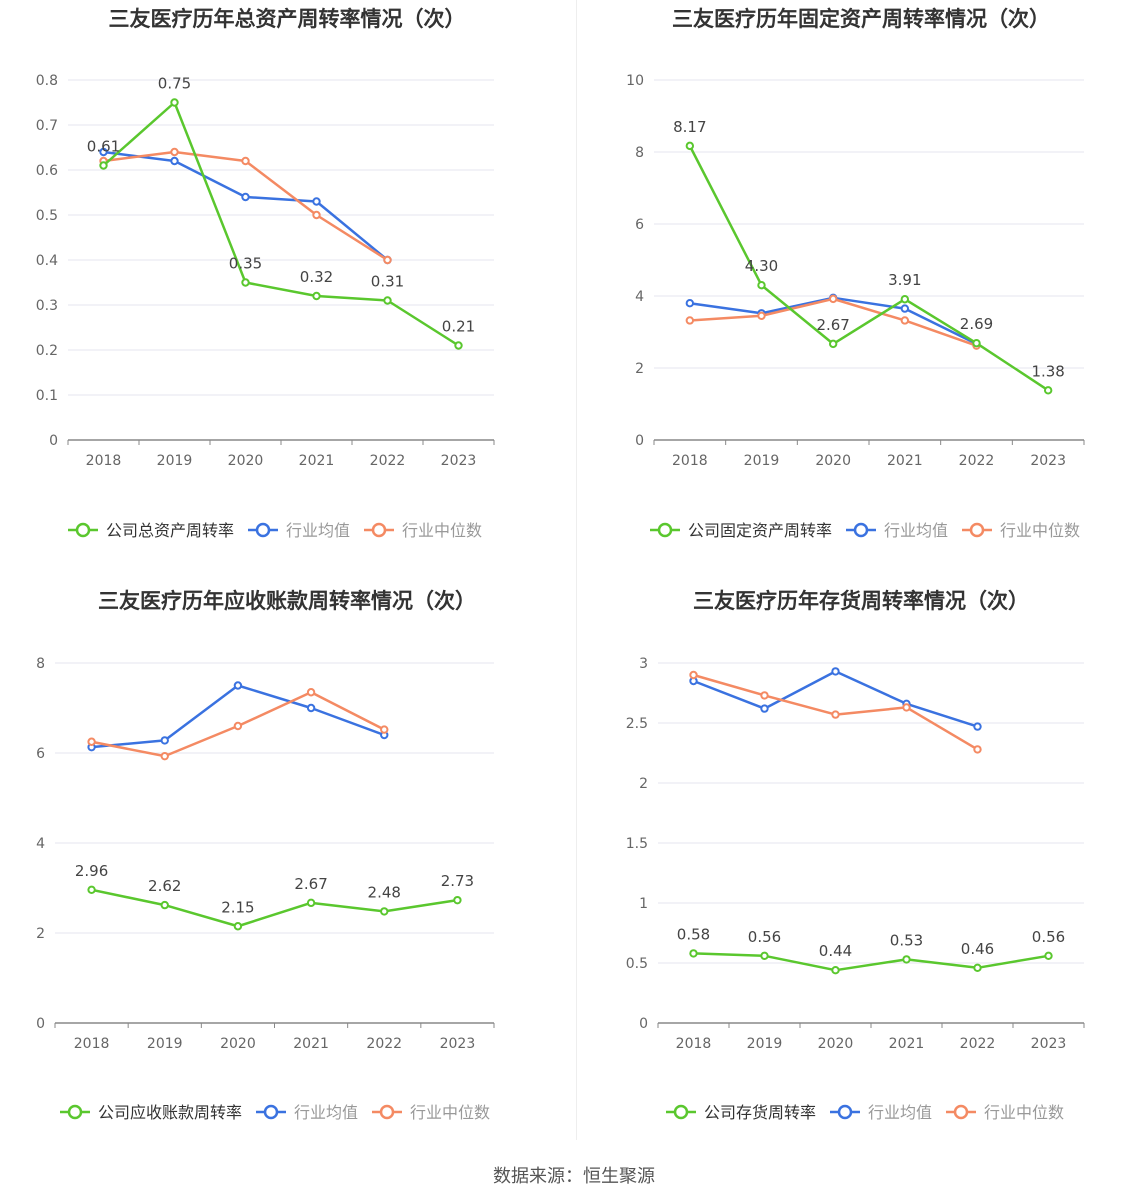  Describe the element at coordinates (643, 904) in the screenshot. I see `y-tick-label: 1` at that location.